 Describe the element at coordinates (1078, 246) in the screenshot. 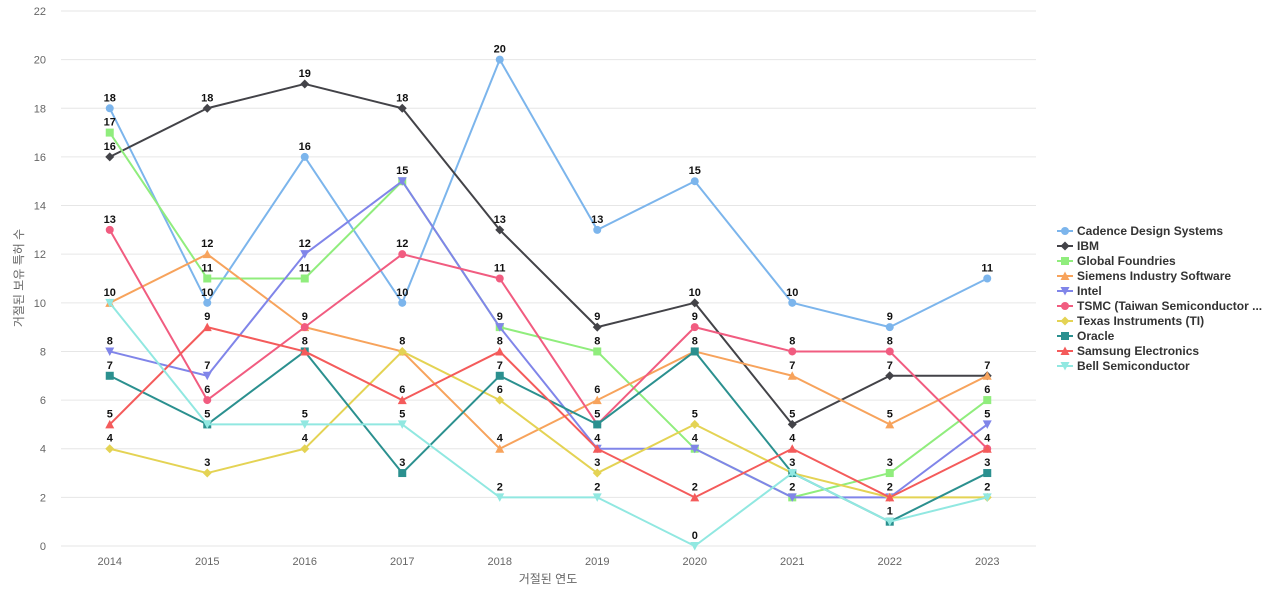

I see `legend-item: IBM` at that location.